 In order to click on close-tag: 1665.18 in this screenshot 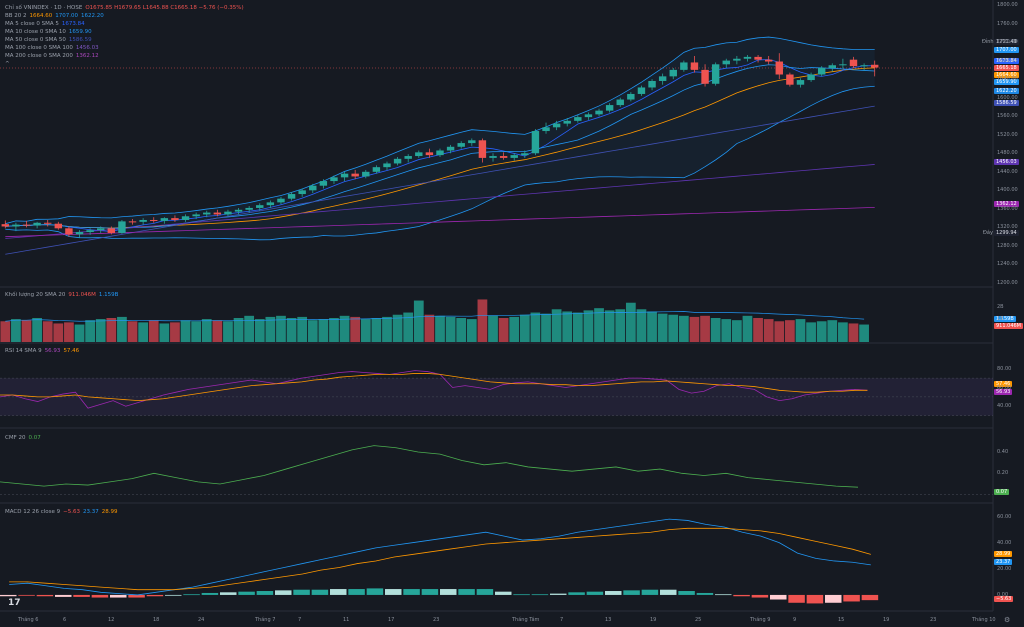, I will do `click(1006, 68)`.